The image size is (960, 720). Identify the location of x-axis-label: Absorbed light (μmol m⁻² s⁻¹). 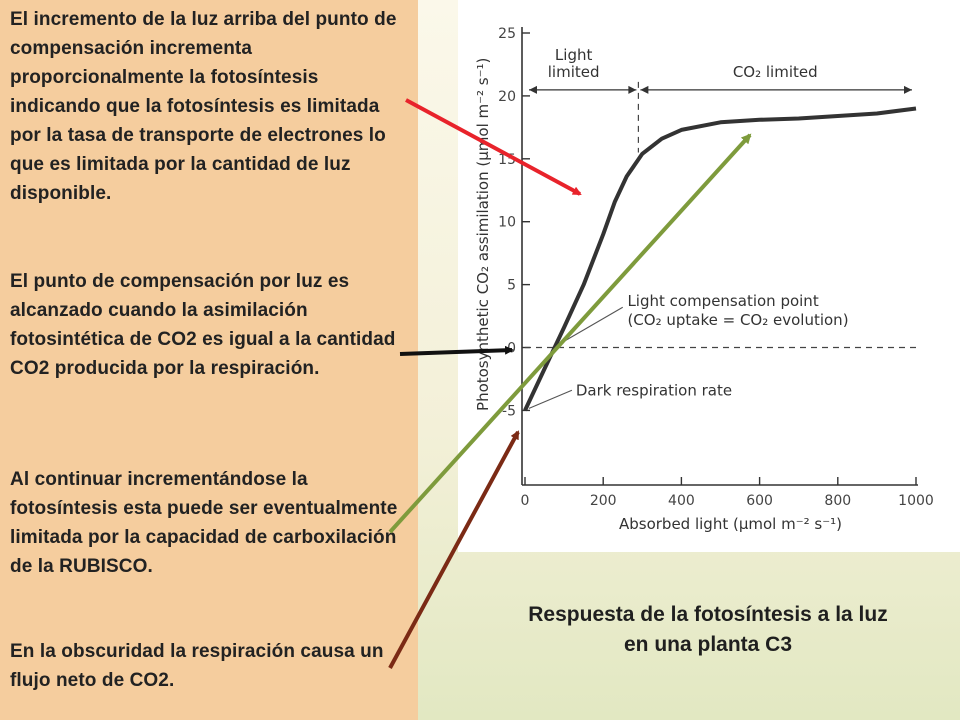
(730, 524).